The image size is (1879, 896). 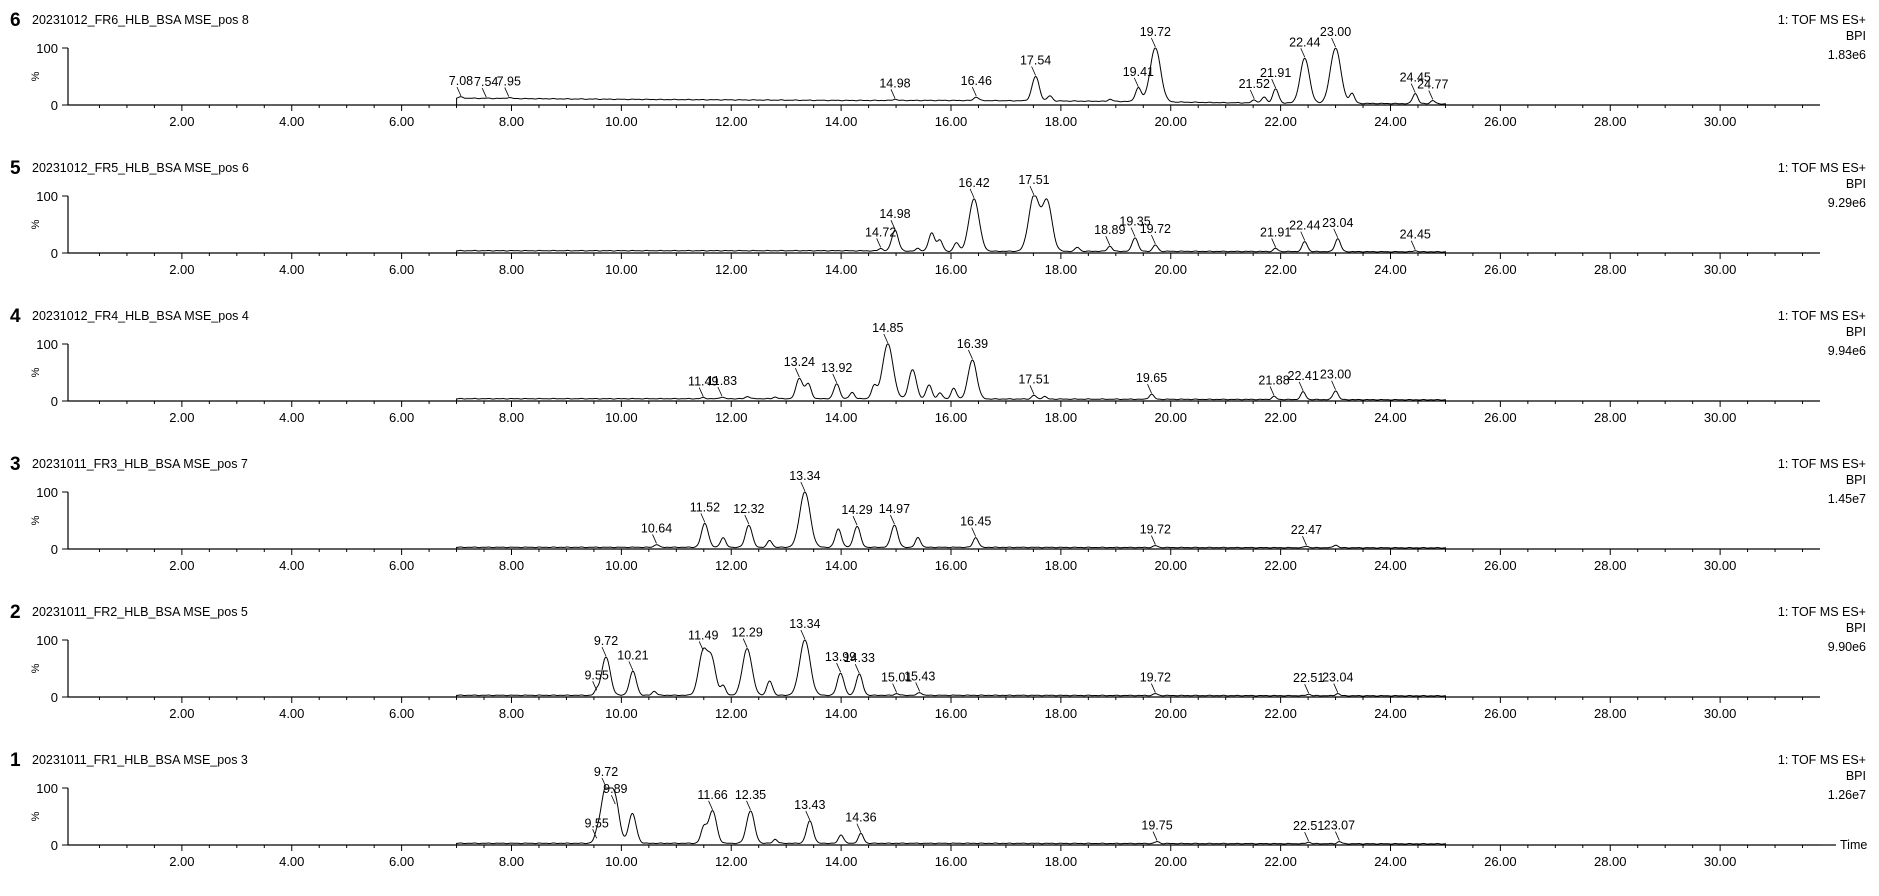 What do you see at coordinates (621, 417) in the screenshot?
I see `x-tick-label: 10.00` at bounding box center [621, 417].